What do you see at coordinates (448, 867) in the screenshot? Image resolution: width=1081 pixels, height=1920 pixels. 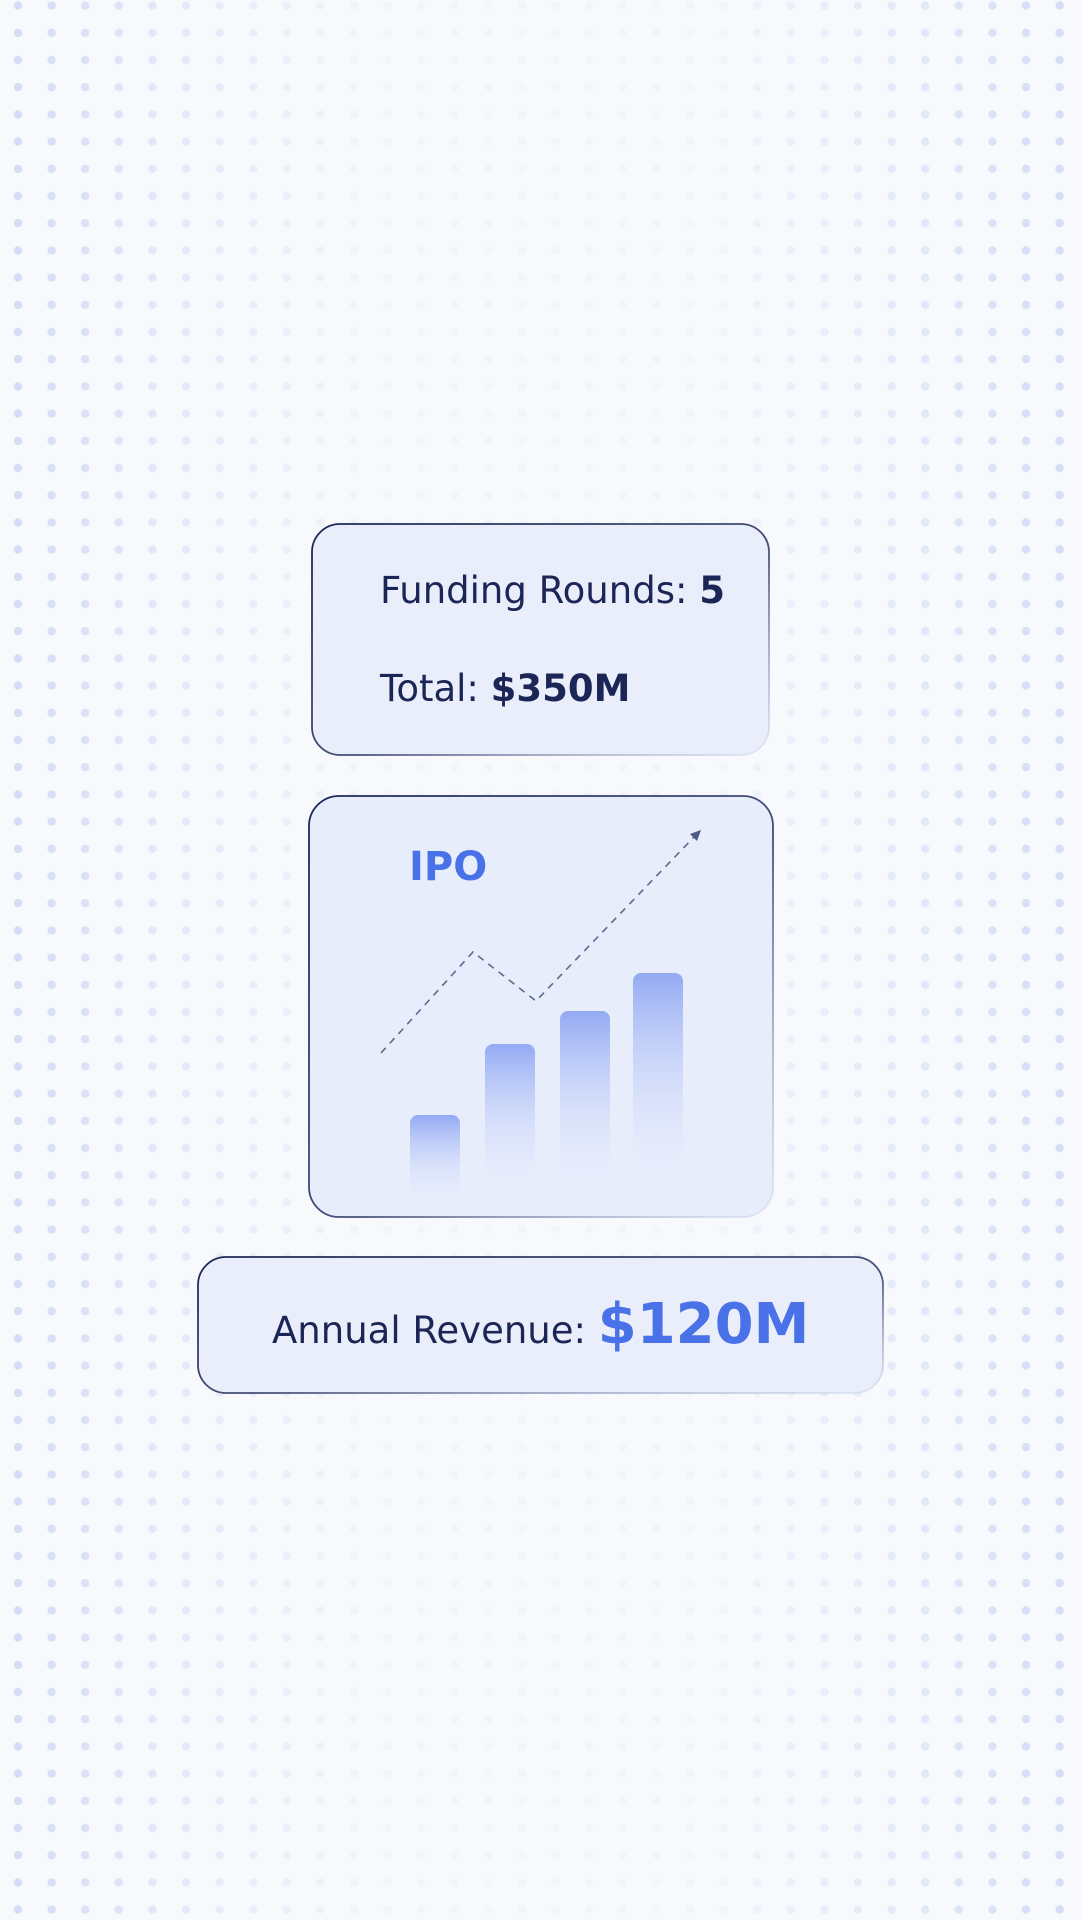 I see `ipo-title: IPO` at bounding box center [448, 867].